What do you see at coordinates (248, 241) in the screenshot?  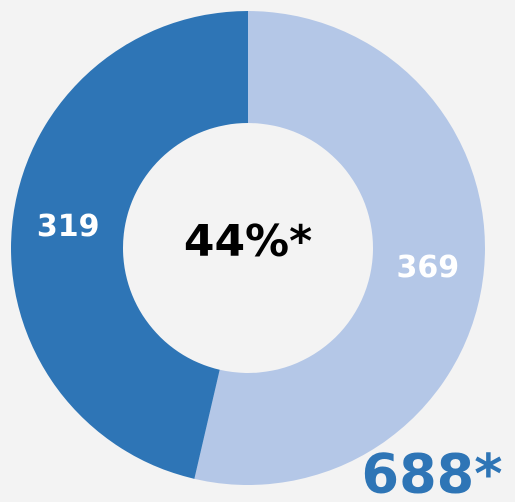 I see `center-label: 44%*` at bounding box center [248, 241].